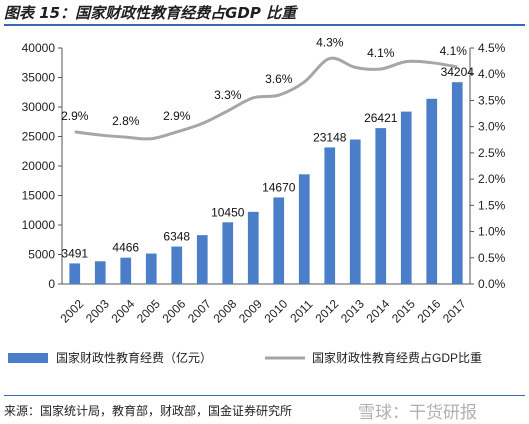 The width and height of the screenshot is (529, 424). What do you see at coordinates (279, 79) in the screenshot?
I see `line-value-label: 3.6%` at bounding box center [279, 79].